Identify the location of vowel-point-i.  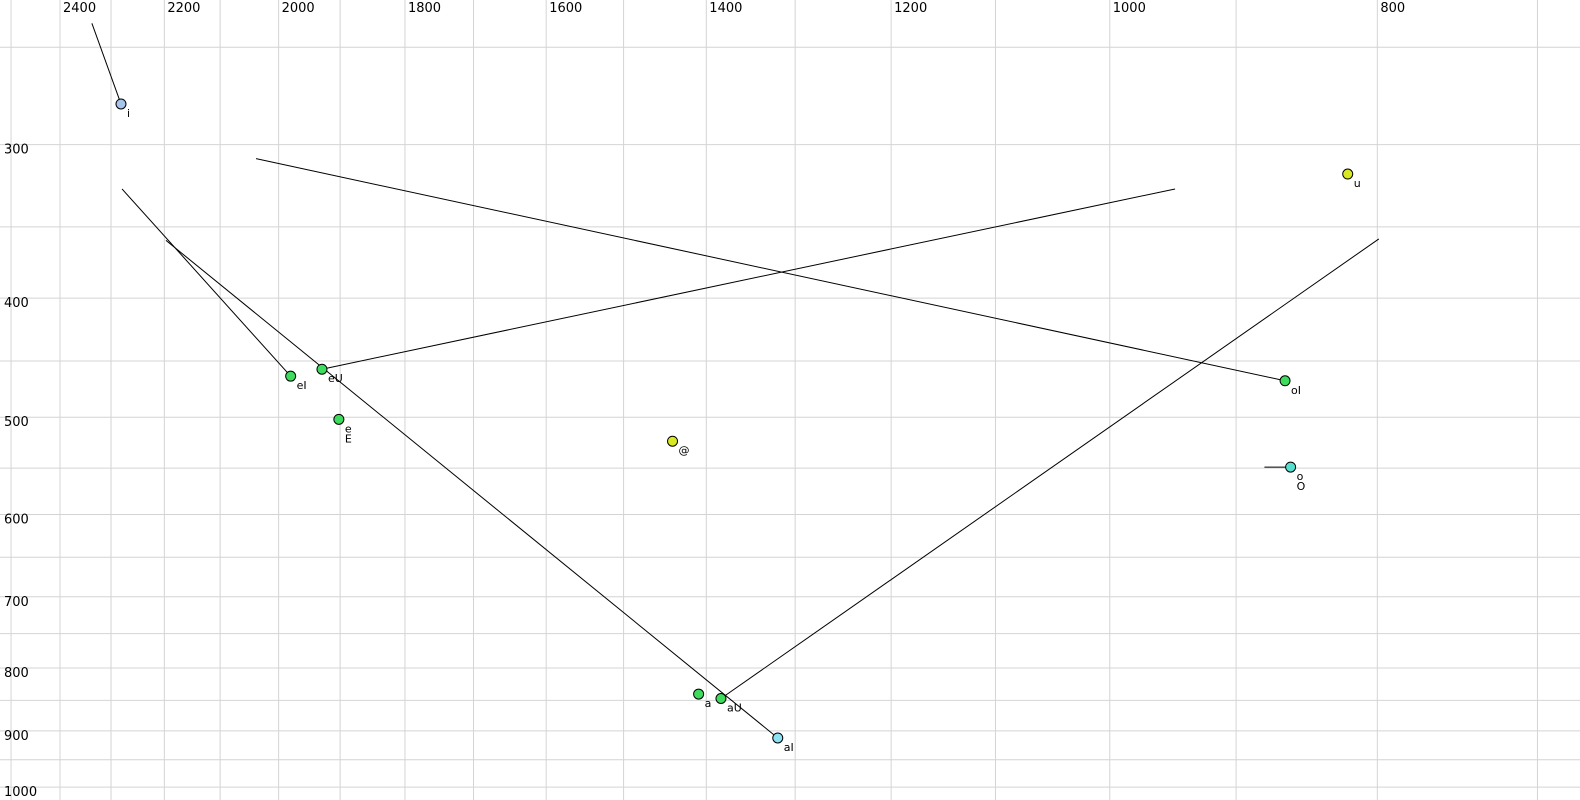
(121, 104).